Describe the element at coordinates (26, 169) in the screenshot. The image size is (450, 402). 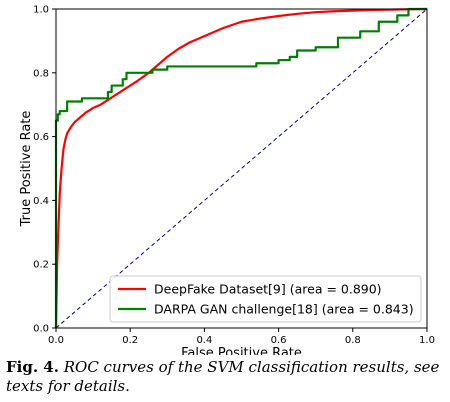
I see `y-axis-label: True Positive Rate` at that location.